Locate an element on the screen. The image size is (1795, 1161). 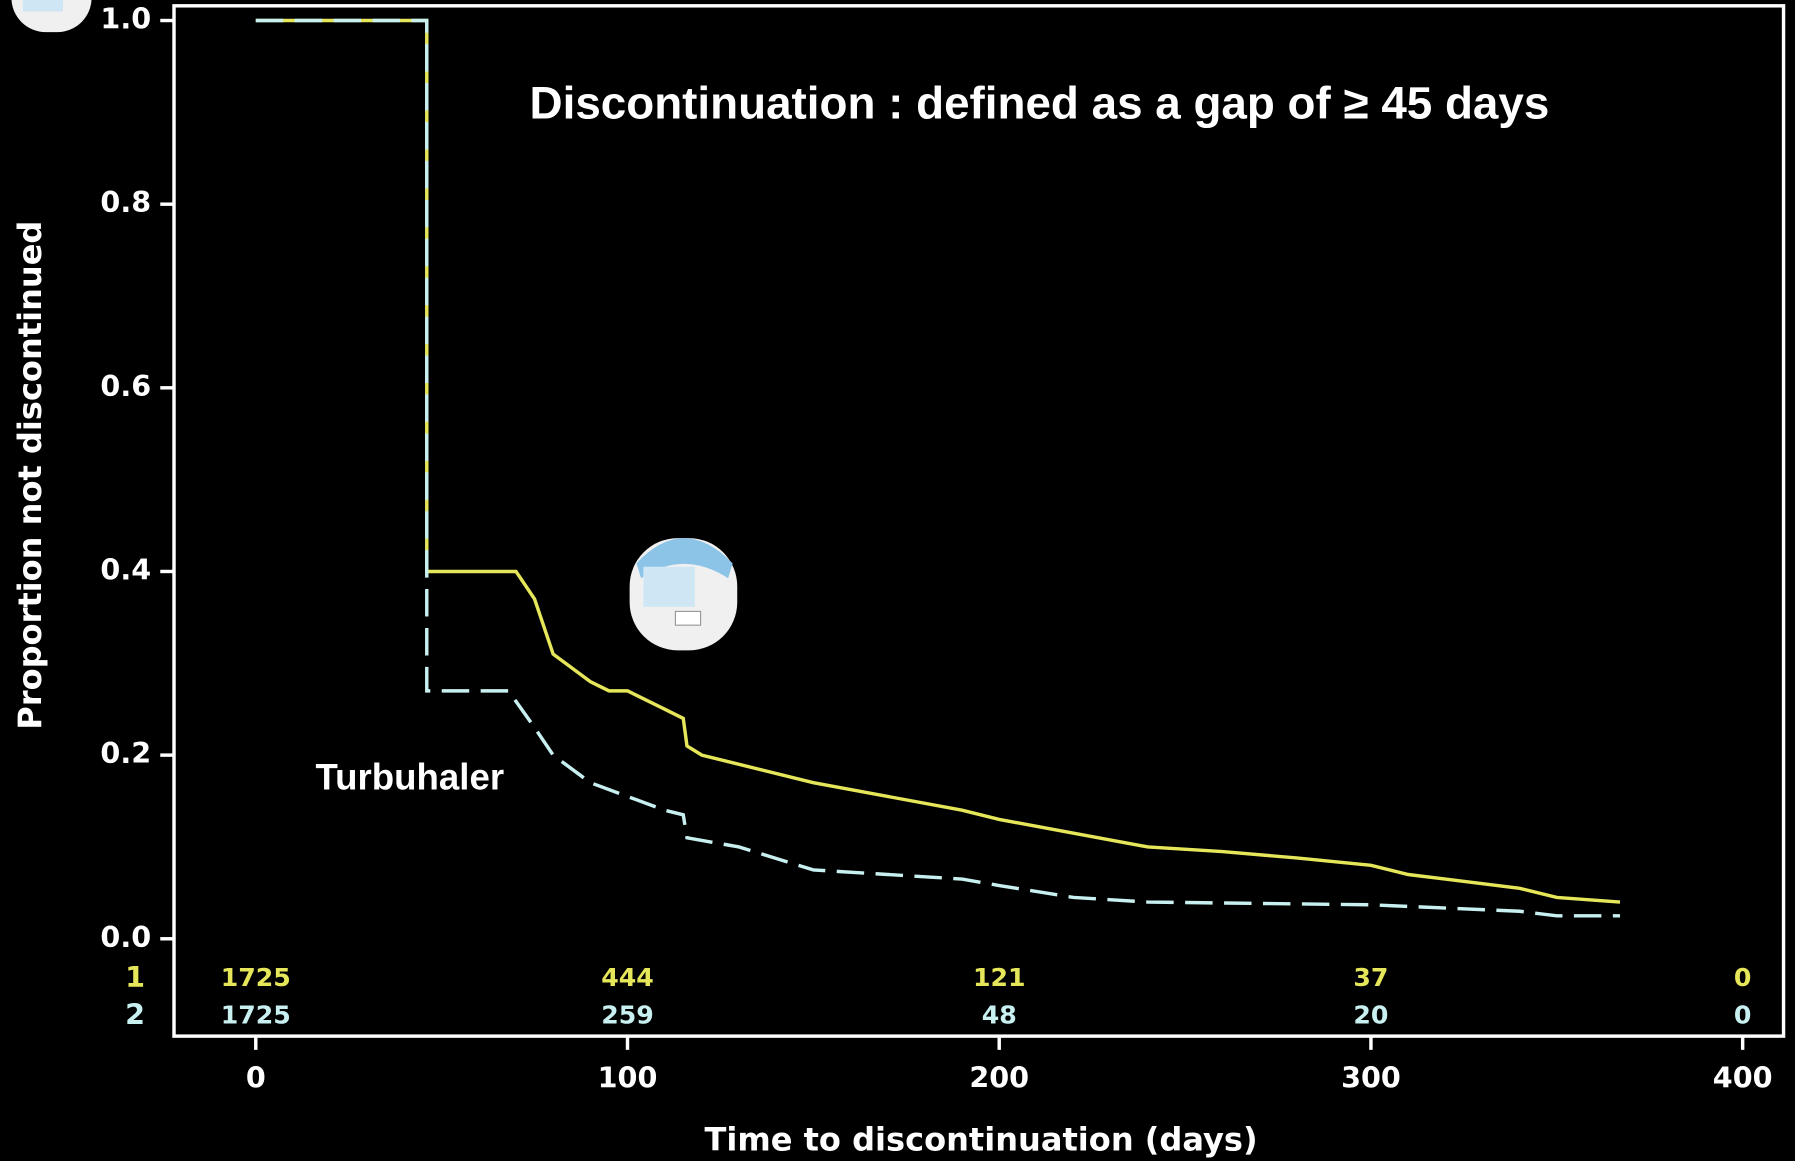
y-tick-label: 0.8 is located at coordinates (125, 202).